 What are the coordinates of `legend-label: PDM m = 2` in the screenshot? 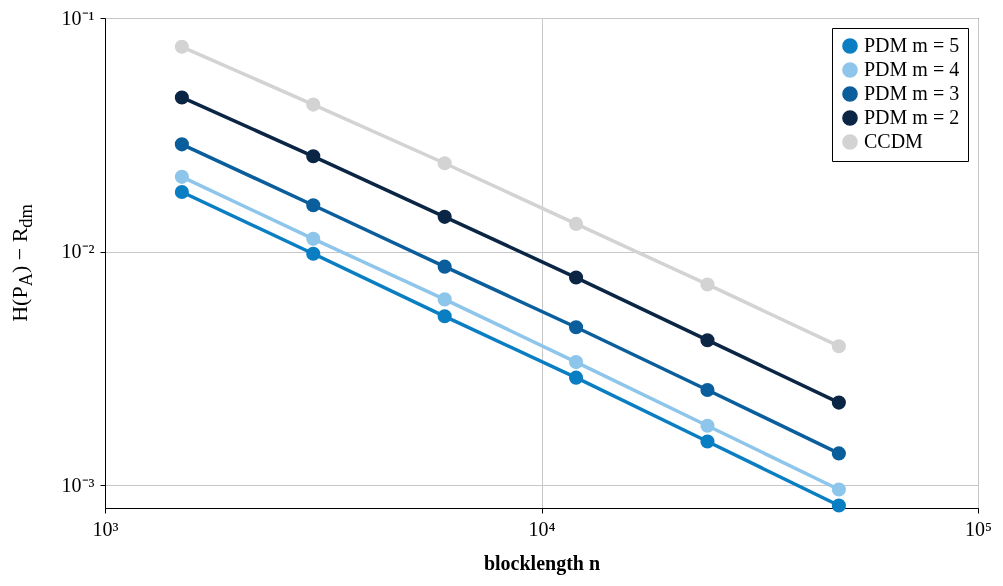 It's located at (912, 117).